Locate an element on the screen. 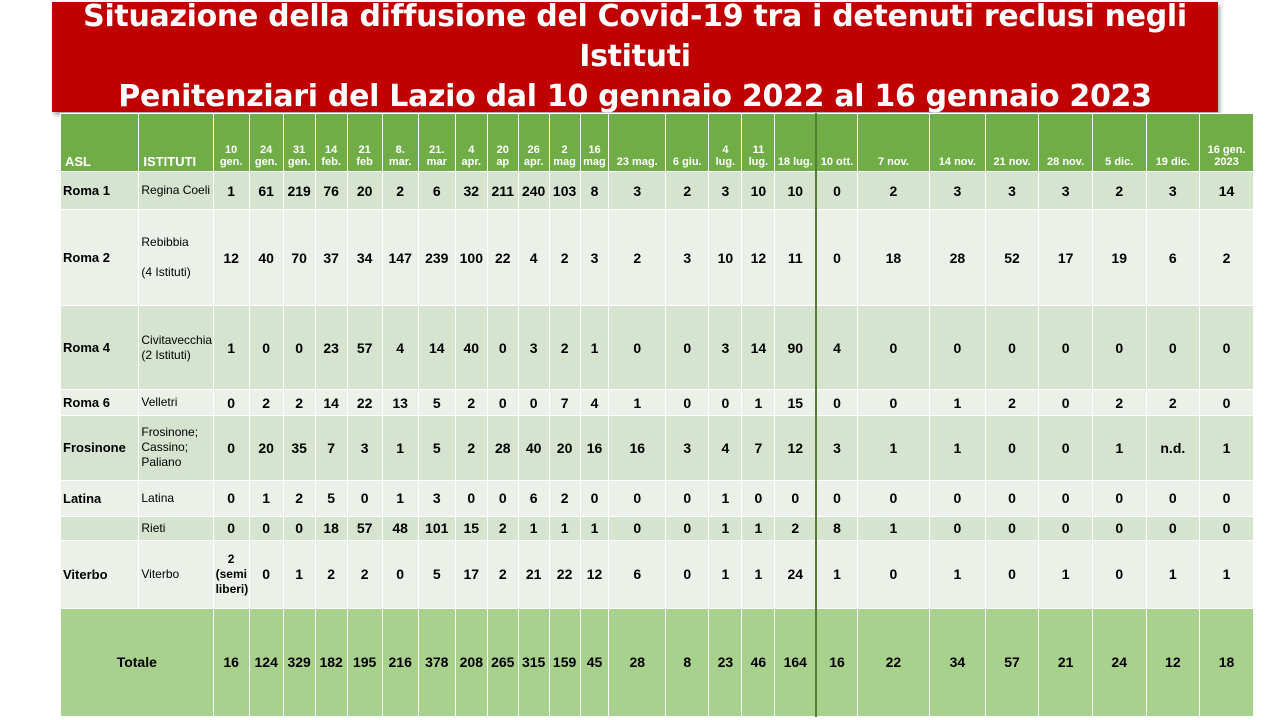 The height and width of the screenshot is (720, 1280). table-row: Rieti 0 0 0 18 57 48 101 15 2 1 1 1 0 0 1 1 2 8 1 0 0 0 0 0 0 is located at coordinates (656, 528).